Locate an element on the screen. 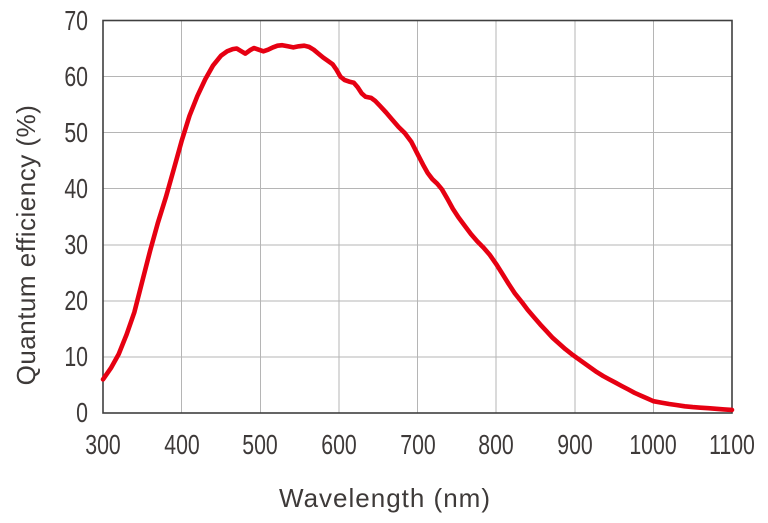 Image resolution: width=768 pixels, height=523 pixels. y-tick-label: 10 is located at coordinates (76, 356).